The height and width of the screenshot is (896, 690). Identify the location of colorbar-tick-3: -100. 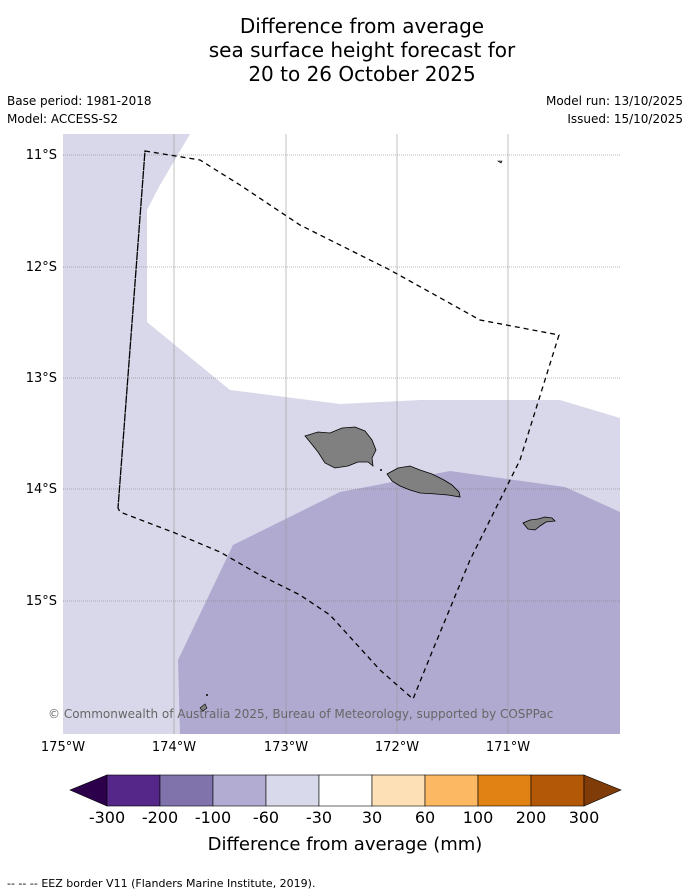
(213, 817).